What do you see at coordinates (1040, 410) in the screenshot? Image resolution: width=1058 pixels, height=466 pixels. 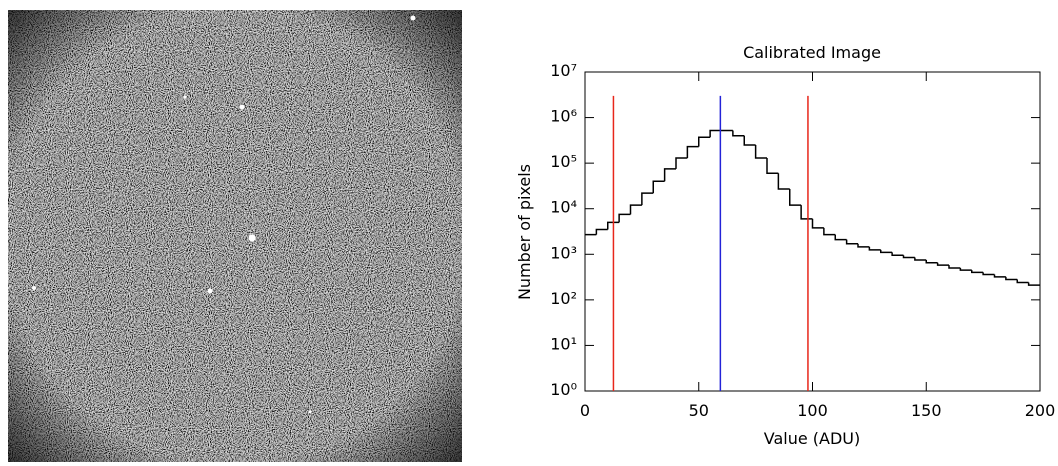 I see `x-tick-label: 200` at bounding box center [1040, 410].